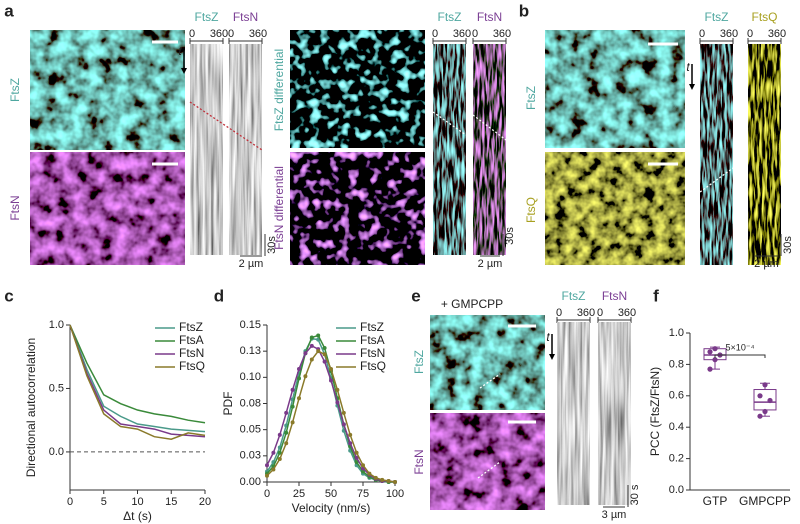  I want to click on panel-label: a, so click(9, 10).